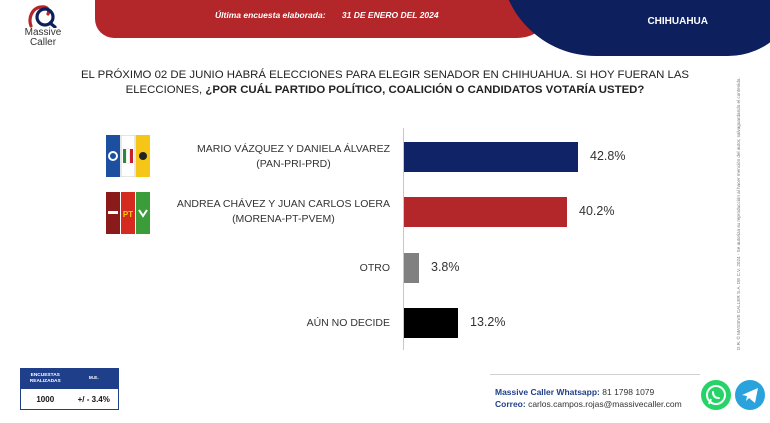  What do you see at coordinates (677, 21) in the screenshot?
I see `state-label: CHIHUAHUA` at bounding box center [677, 21].